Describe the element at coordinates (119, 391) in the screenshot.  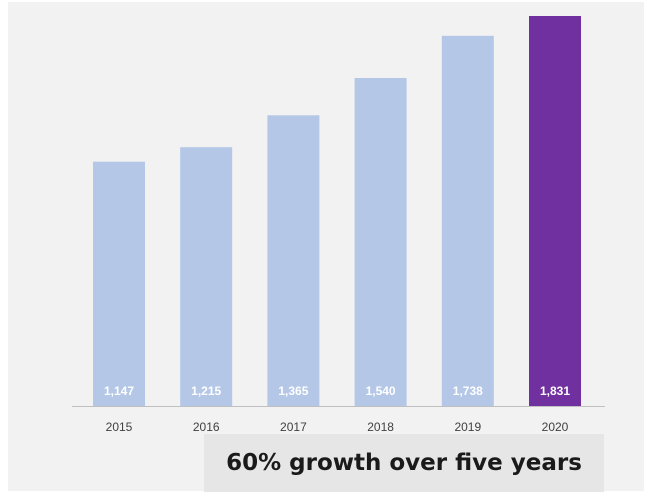
I see `bar-value-label-2015: 1,147` at that location.